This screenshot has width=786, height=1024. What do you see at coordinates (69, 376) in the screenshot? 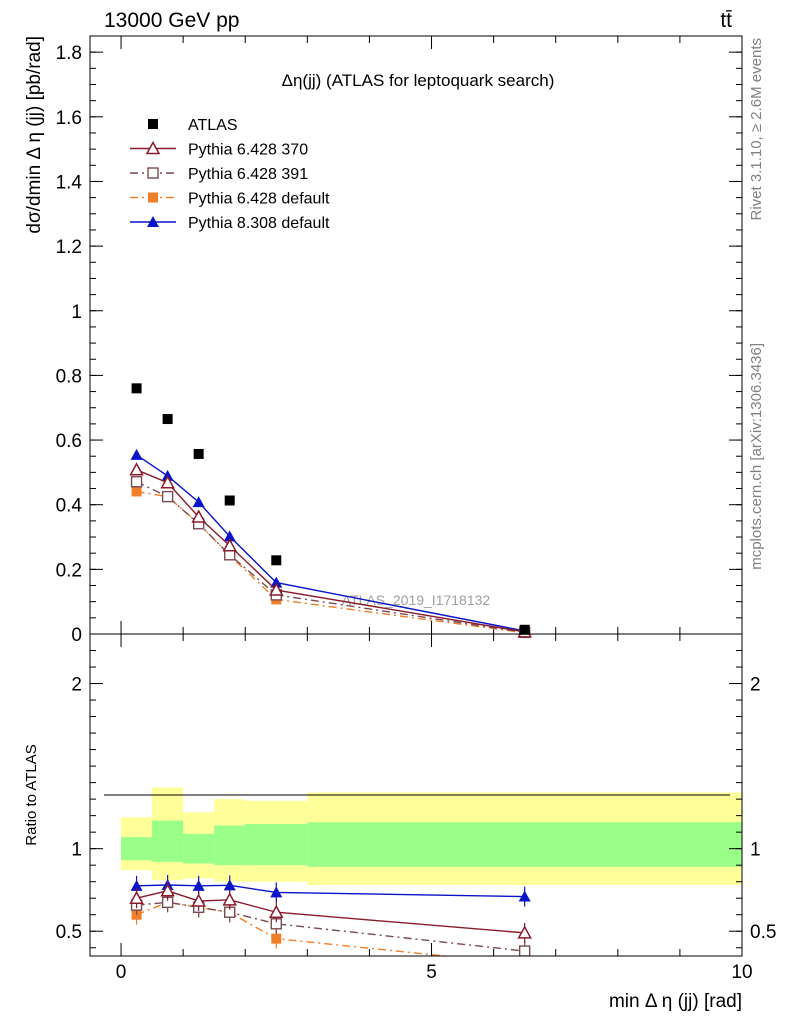
I see `main-y-tick-label: 0.8` at bounding box center [69, 376].